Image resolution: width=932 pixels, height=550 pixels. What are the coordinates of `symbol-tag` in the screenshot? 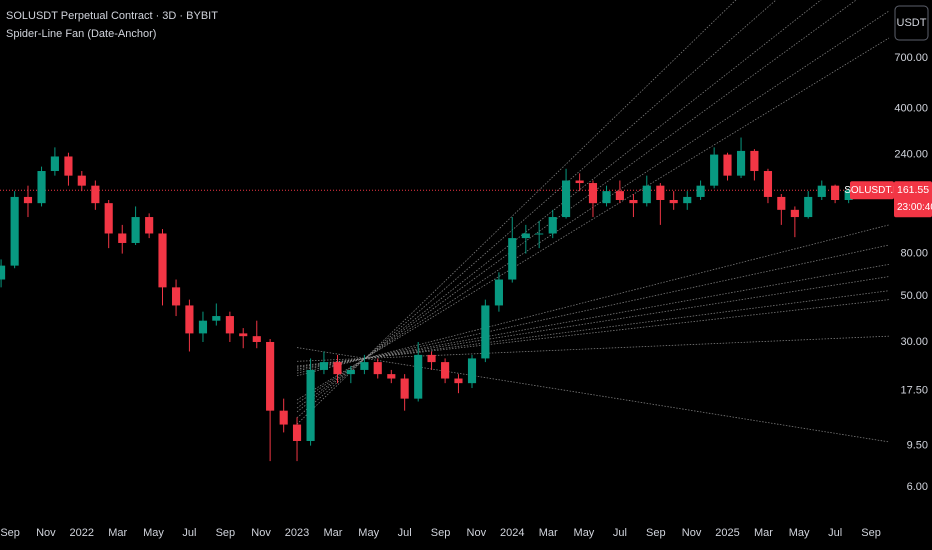 It's located at (872, 190).